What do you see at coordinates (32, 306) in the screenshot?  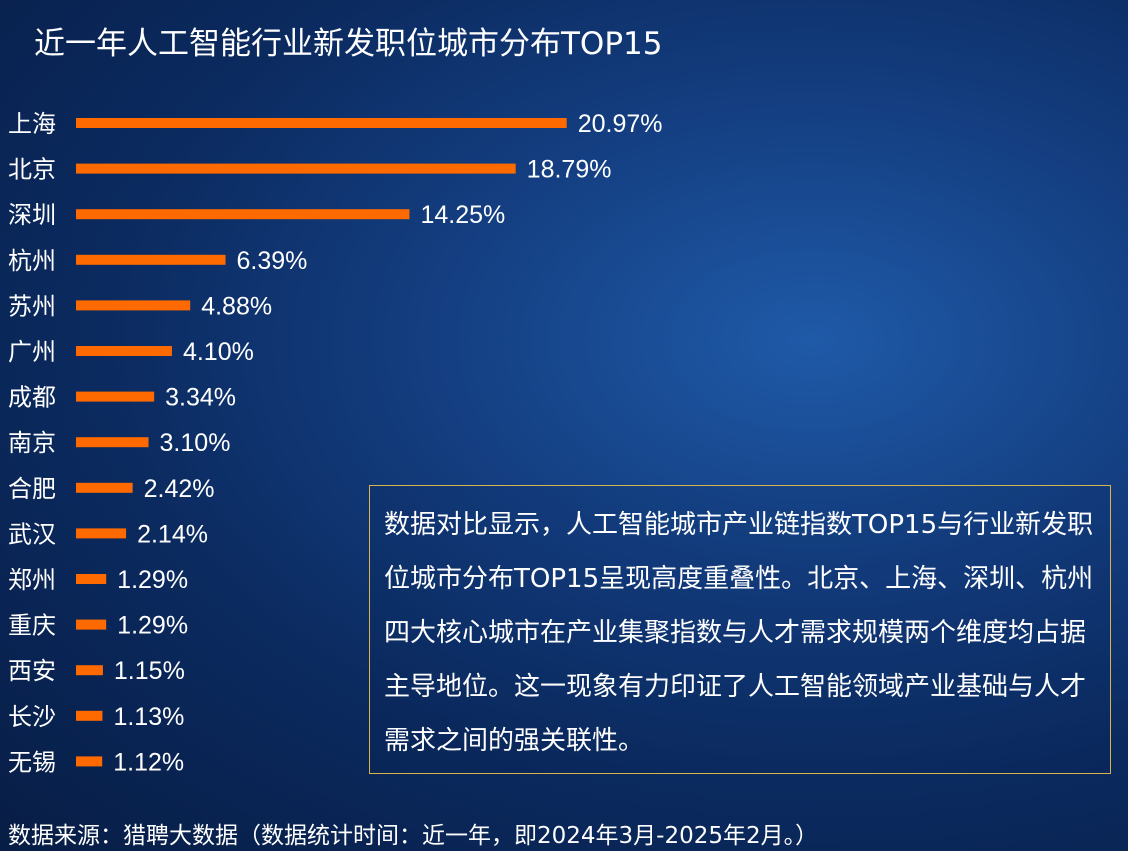 I see `category-label: 苏州` at bounding box center [32, 306].